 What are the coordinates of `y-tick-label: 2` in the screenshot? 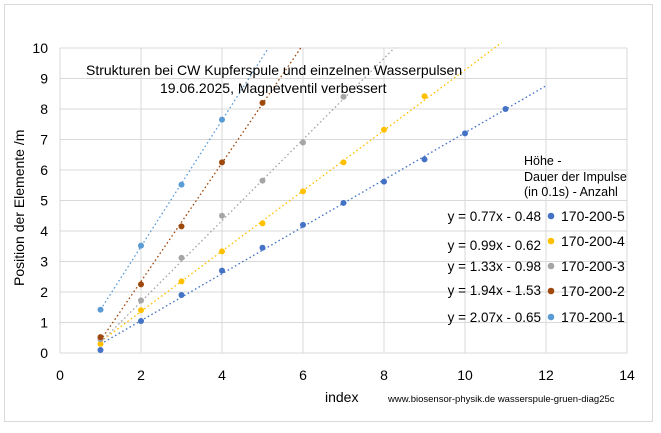 It's located at (44, 292).